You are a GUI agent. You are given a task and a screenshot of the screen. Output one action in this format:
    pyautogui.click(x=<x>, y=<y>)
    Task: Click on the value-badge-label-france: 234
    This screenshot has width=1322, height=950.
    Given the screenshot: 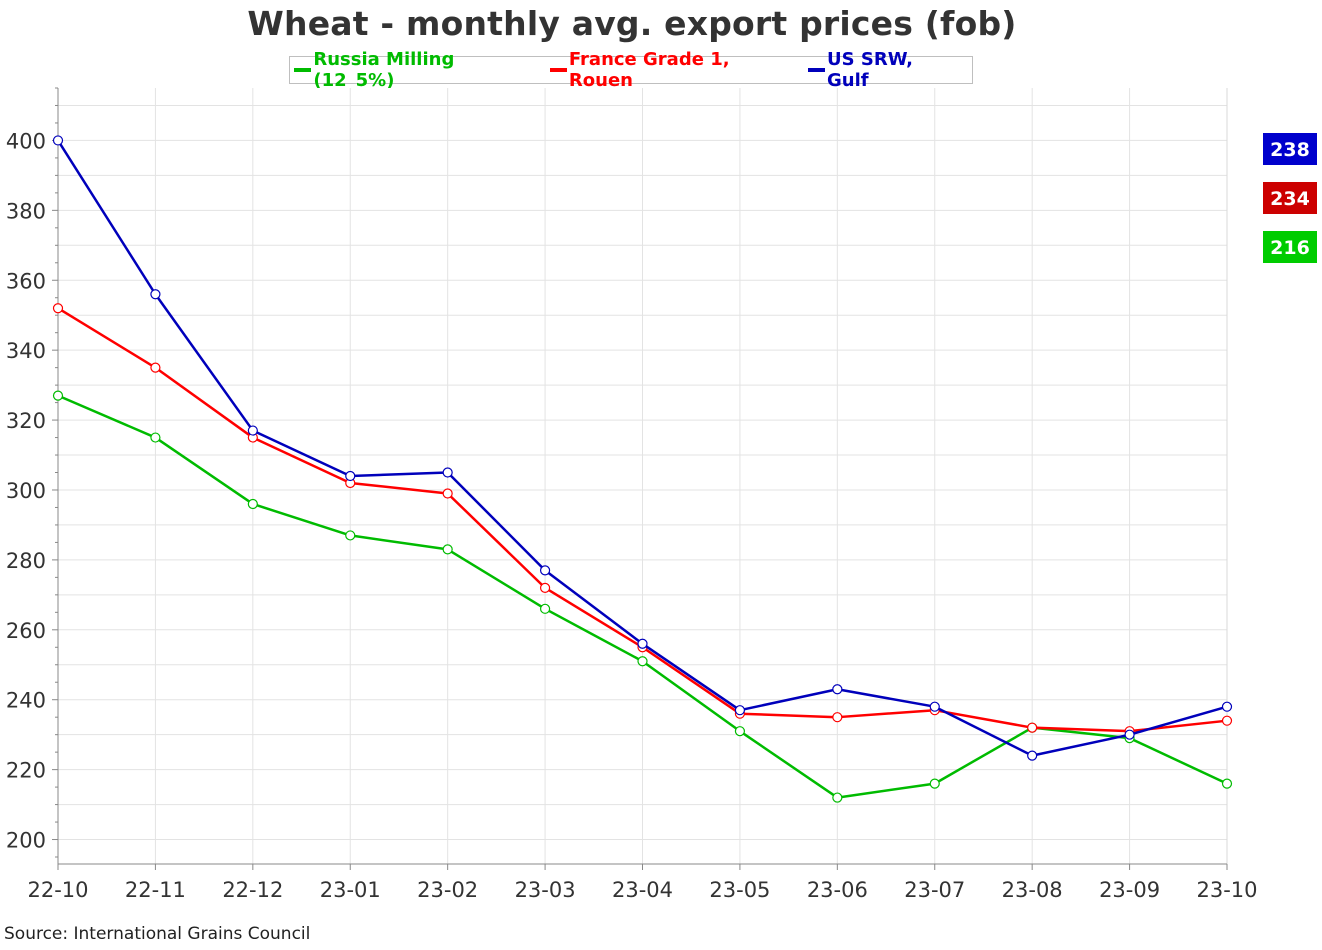 What is the action you would take?
    pyautogui.click(x=1290, y=199)
    